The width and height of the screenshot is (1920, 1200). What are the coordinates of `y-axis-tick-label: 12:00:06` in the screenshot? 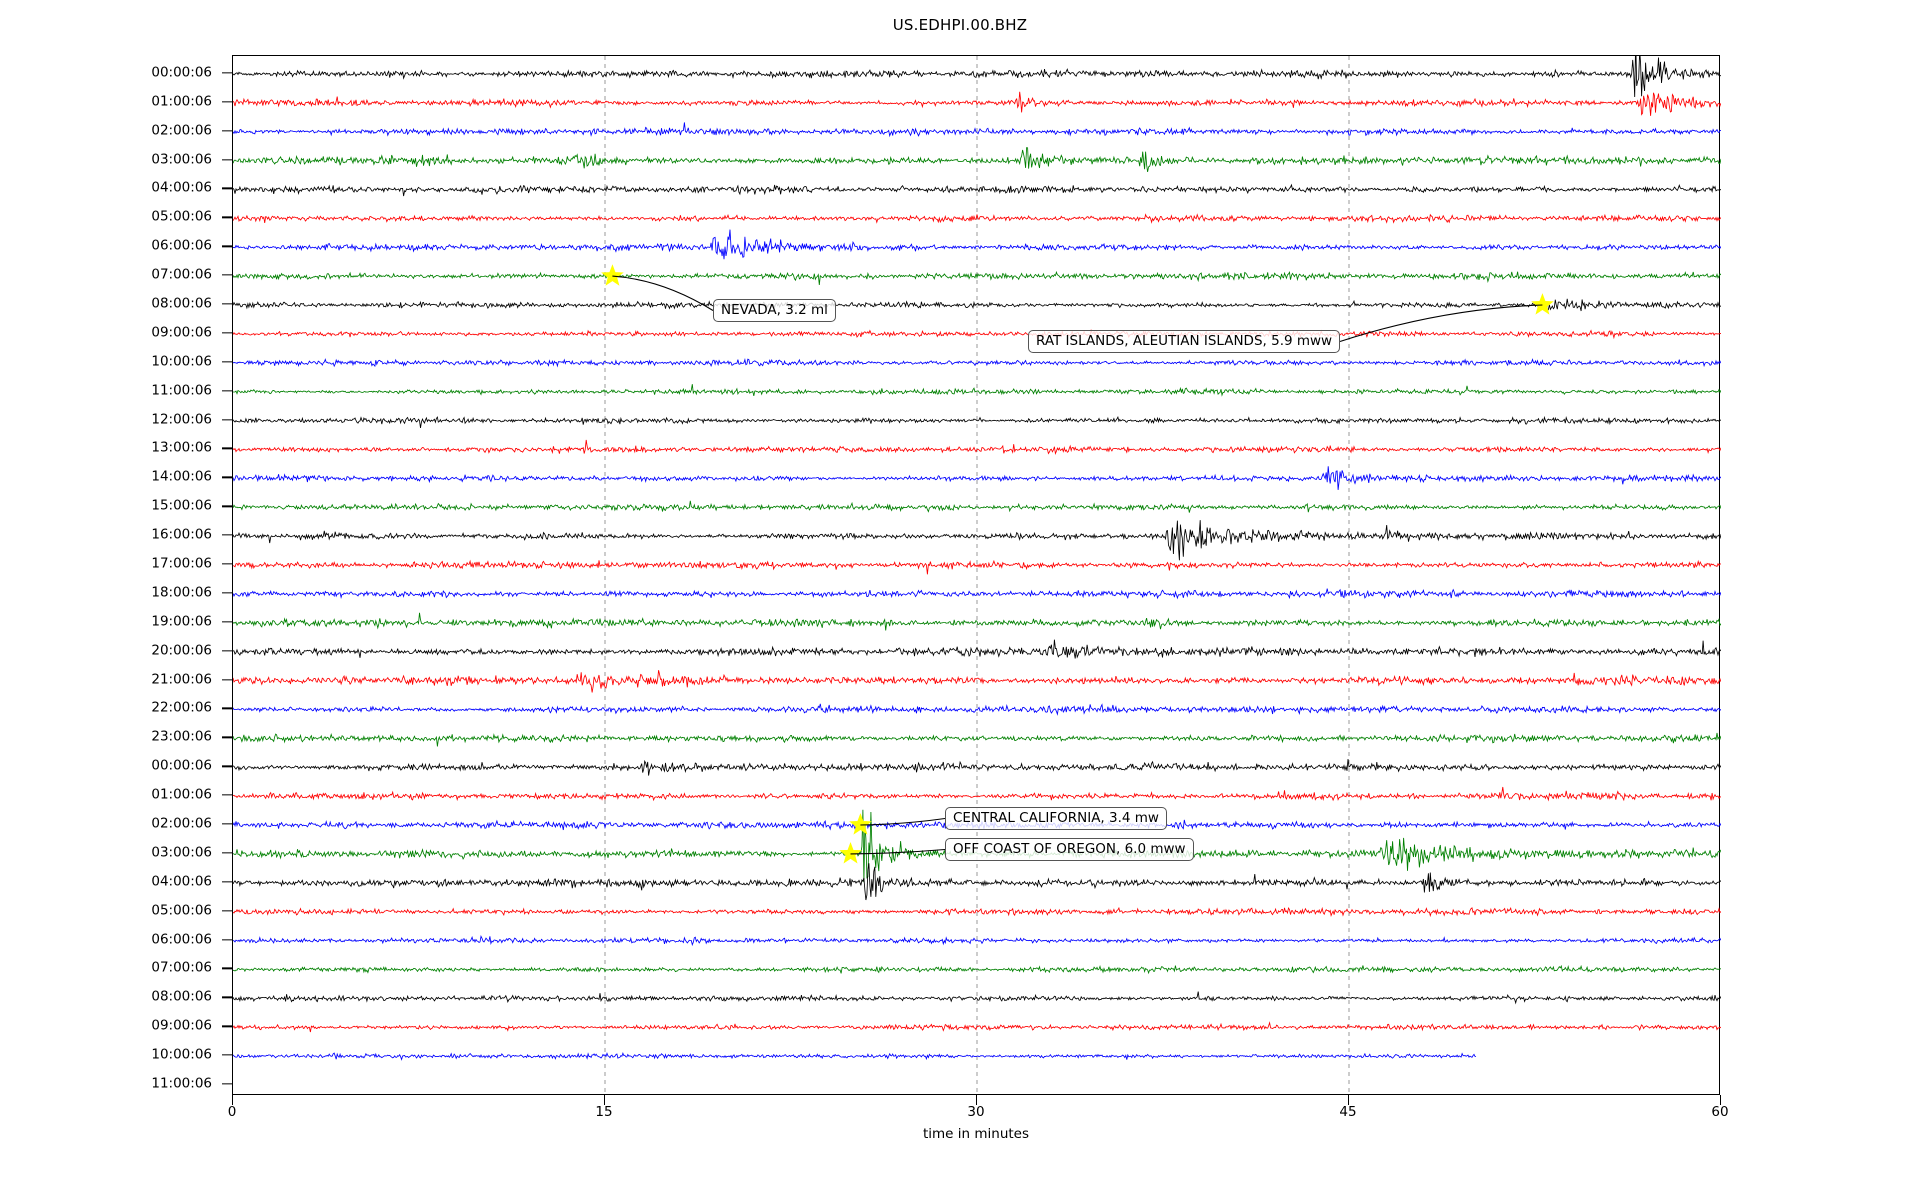 It's located at (181, 418).